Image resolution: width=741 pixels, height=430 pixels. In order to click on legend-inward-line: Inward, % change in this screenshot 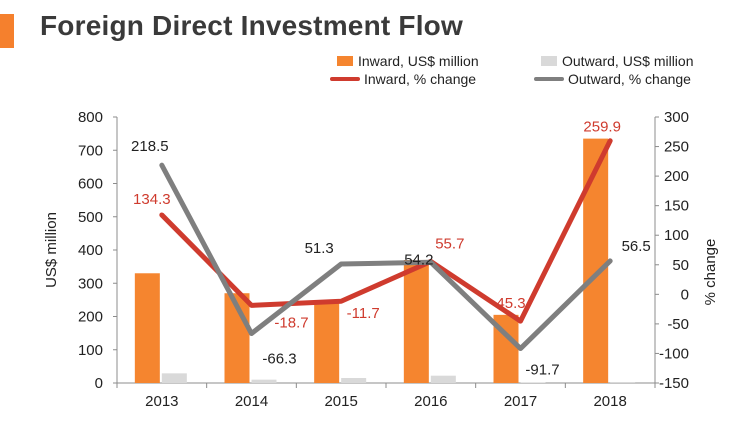, I will do `click(403, 79)`.